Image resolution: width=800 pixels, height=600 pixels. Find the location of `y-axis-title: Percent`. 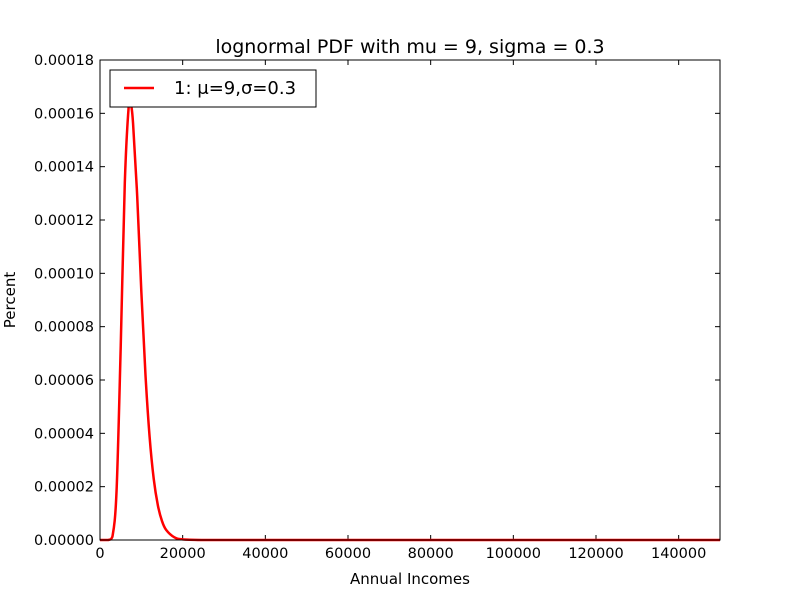

y-axis-title: Percent is located at coordinates (10, 300).